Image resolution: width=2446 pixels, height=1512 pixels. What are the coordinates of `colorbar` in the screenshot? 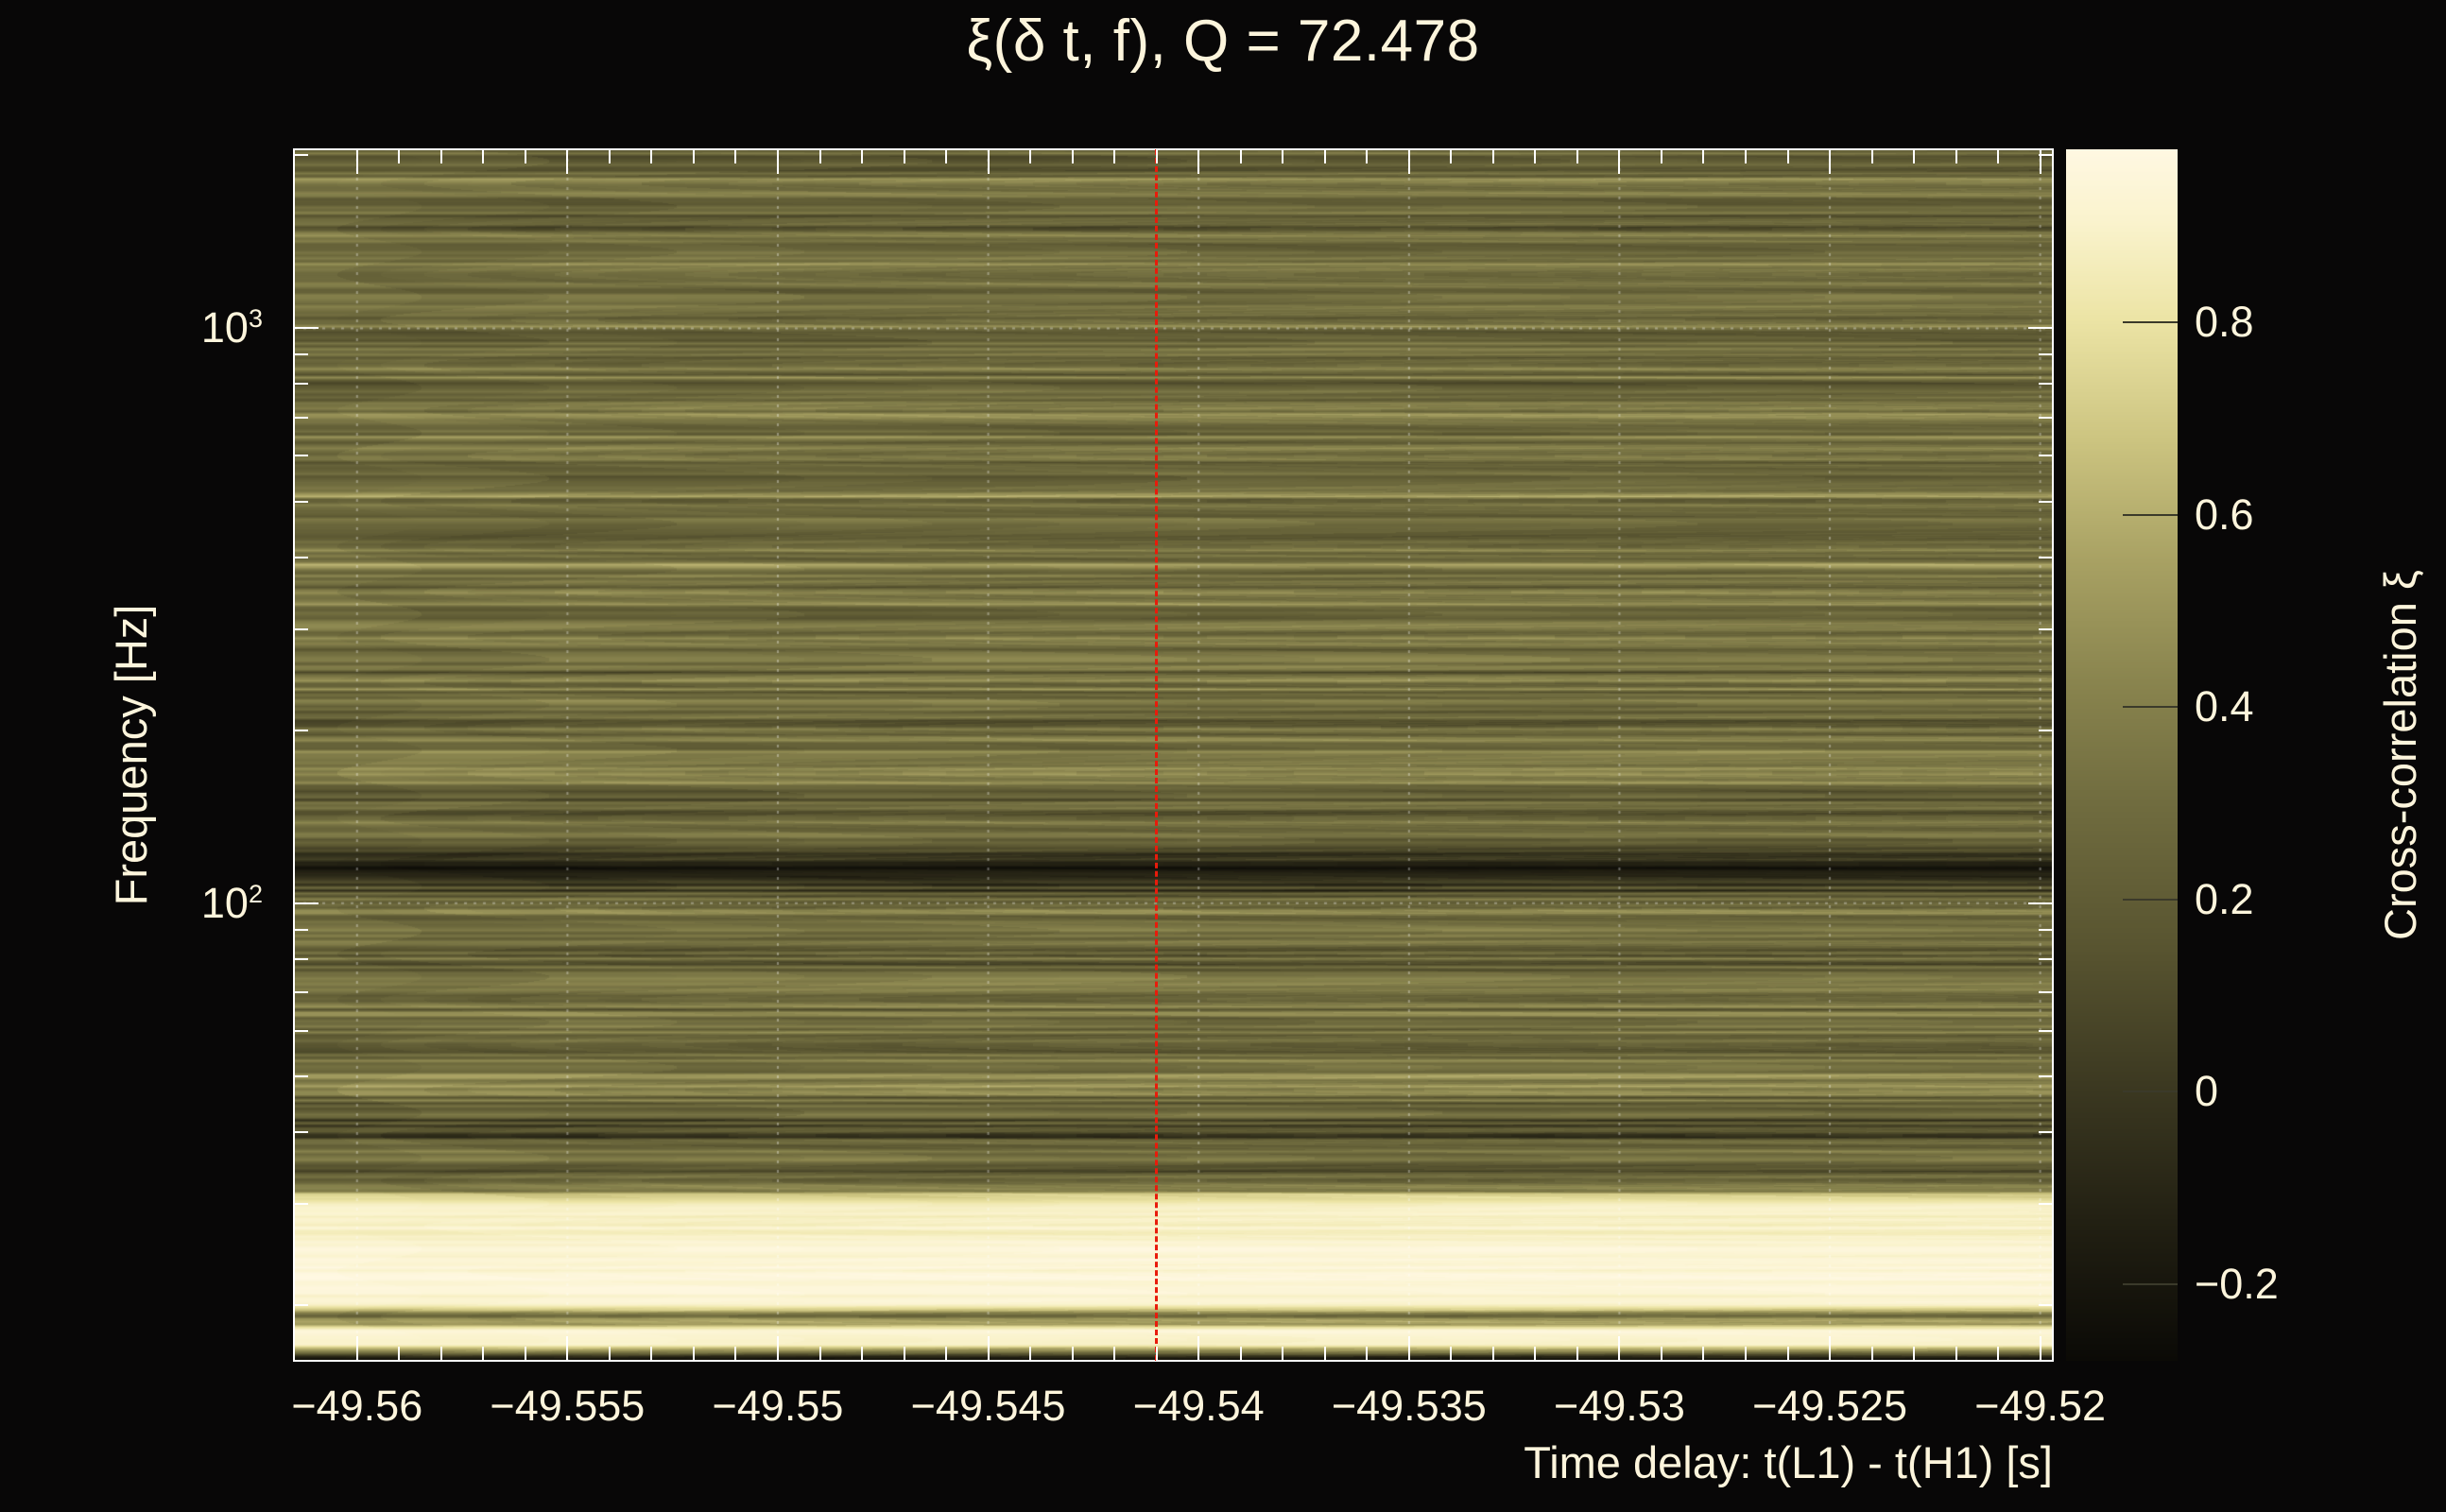 It's located at (2122, 755).